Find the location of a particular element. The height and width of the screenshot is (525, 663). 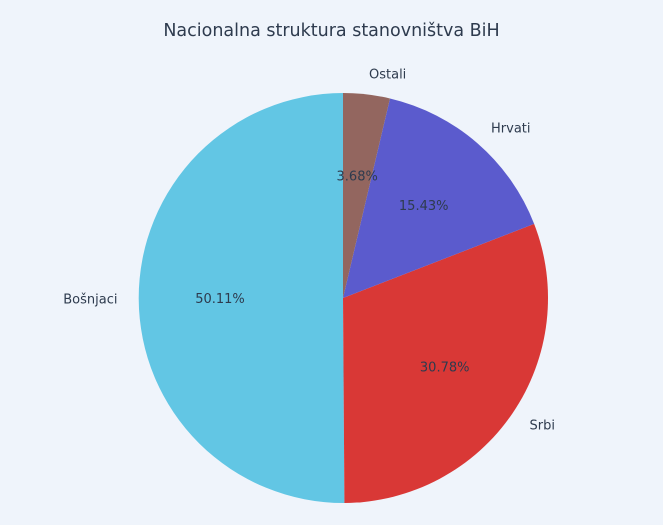

pie-pct-label: 30.78% is located at coordinates (445, 368).